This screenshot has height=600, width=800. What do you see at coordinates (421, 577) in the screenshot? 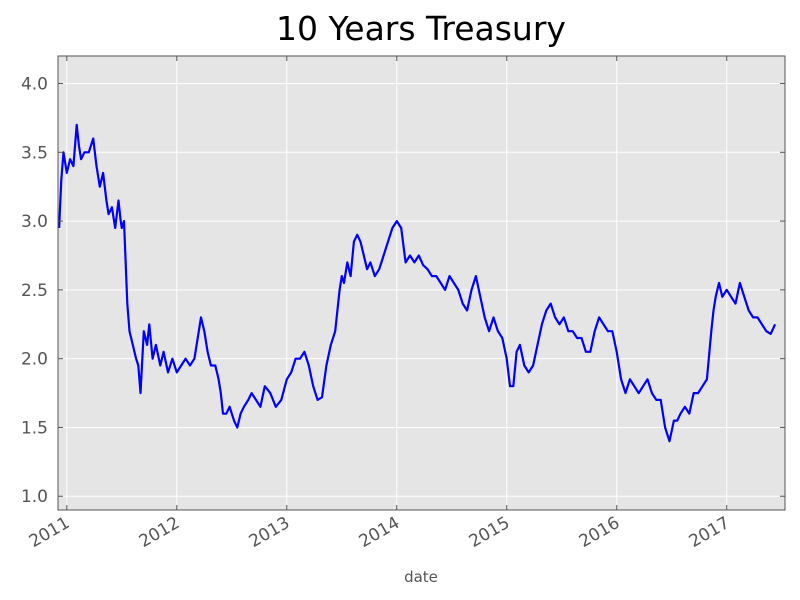
I see `x-axis-label: date` at bounding box center [421, 577].